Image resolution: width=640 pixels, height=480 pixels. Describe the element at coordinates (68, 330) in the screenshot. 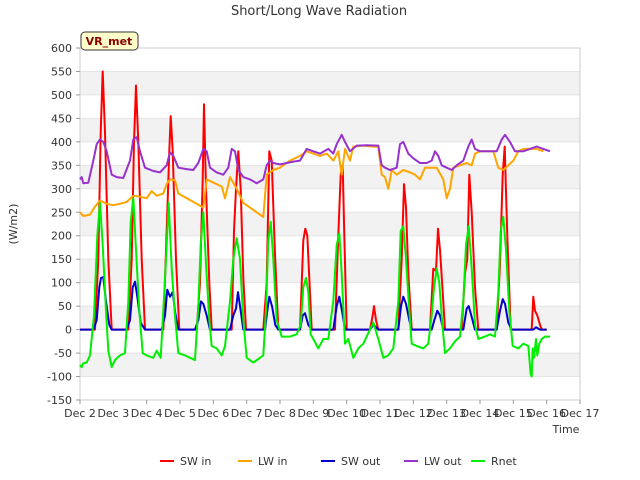

I see `y-tick-label: 0` at that location.